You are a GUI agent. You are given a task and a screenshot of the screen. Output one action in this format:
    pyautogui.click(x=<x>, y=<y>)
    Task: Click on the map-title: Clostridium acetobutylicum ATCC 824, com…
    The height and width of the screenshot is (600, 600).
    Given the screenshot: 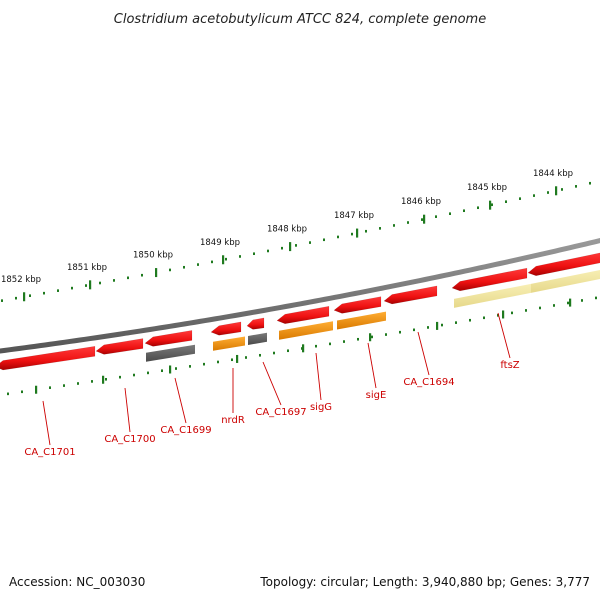 What is the action you would take?
    pyautogui.click(x=300, y=19)
    